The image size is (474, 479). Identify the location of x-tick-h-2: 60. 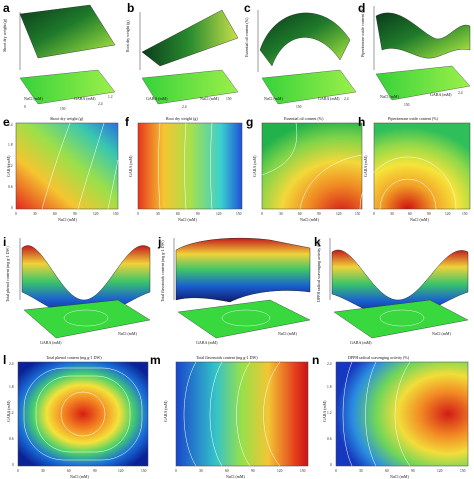
(410, 214).